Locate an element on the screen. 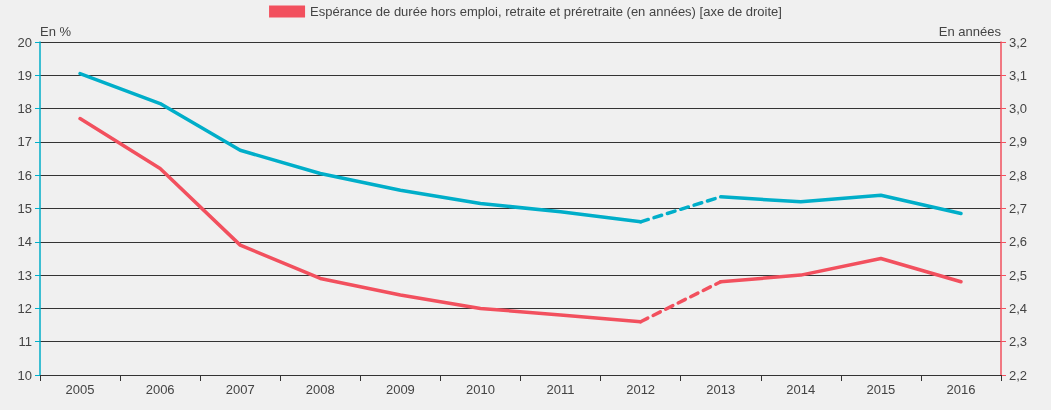 This screenshot has width=1051, height=410. y2-axis-title: En années is located at coordinates (970, 31).